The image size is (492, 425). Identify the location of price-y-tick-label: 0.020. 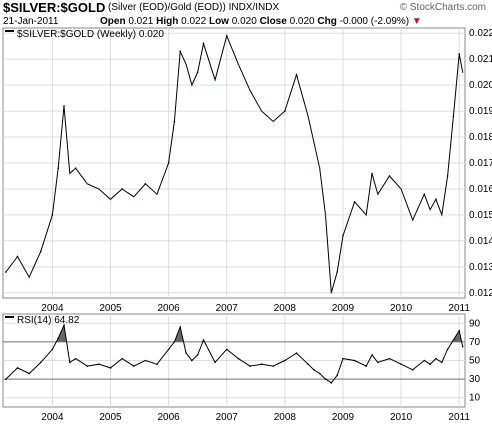
(480, 85).